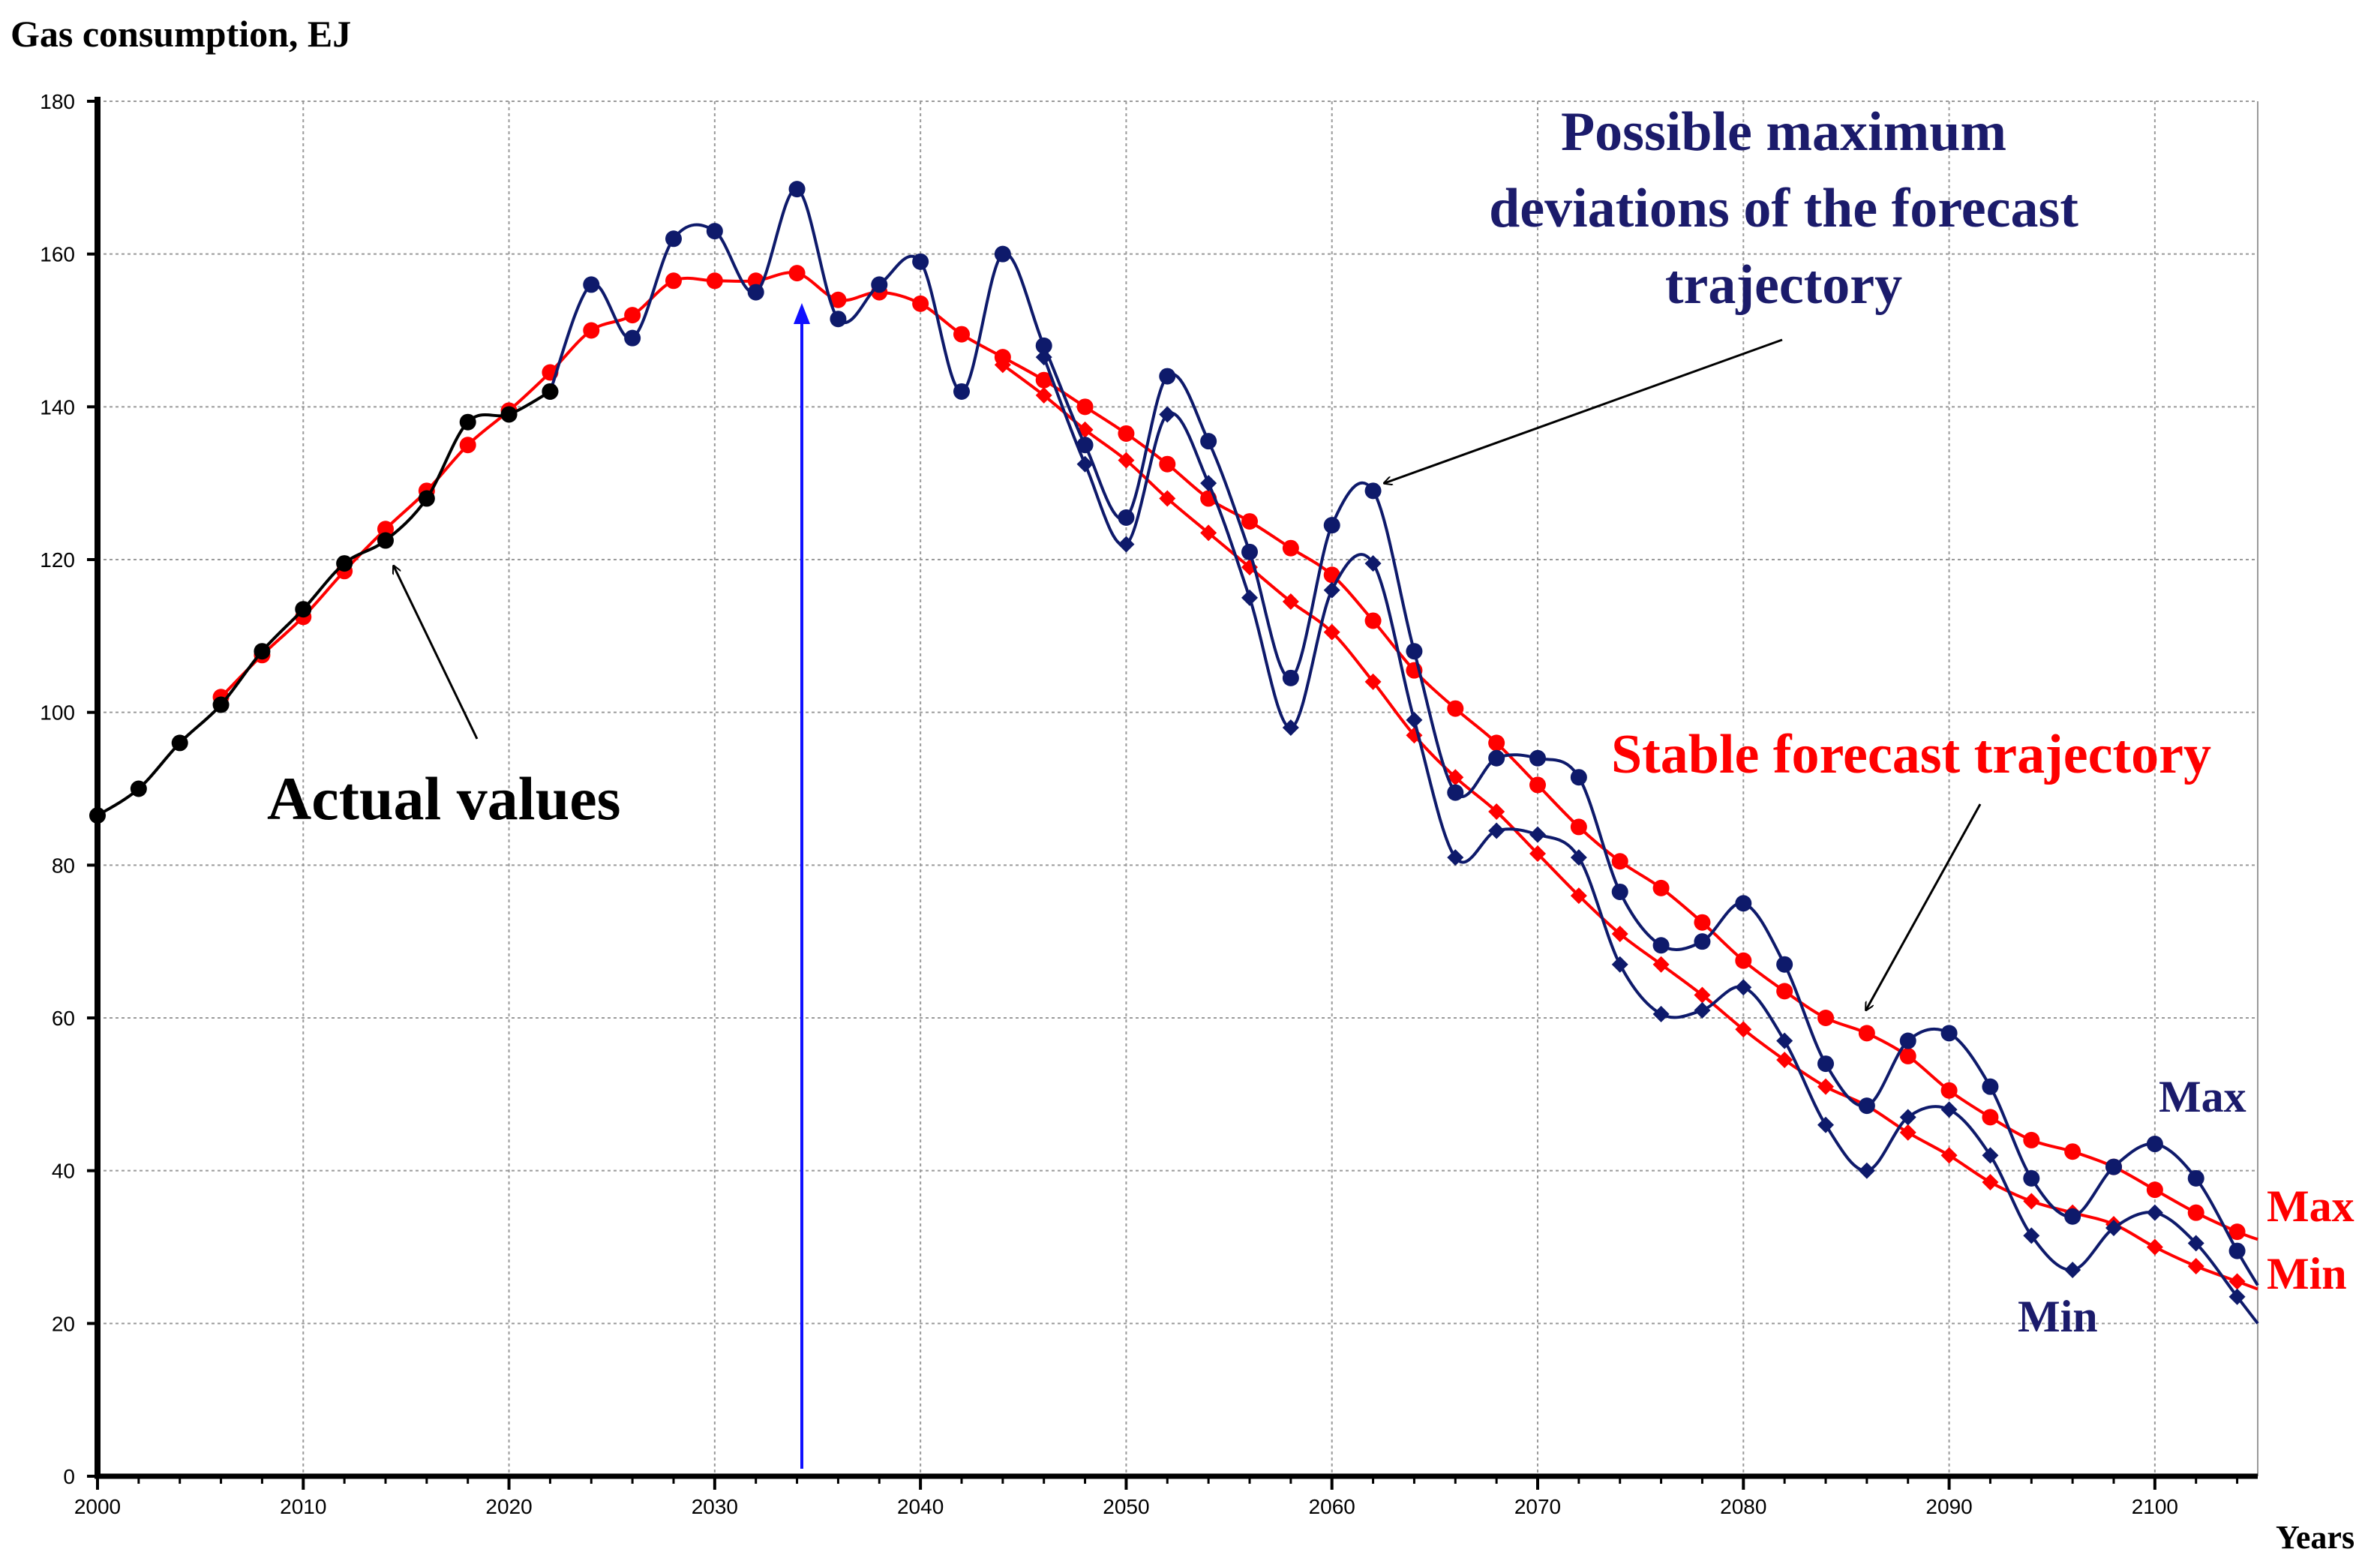  Describe the element at coordinates (324, 603) in the screenshot. I see `series-actual-values` at that location.